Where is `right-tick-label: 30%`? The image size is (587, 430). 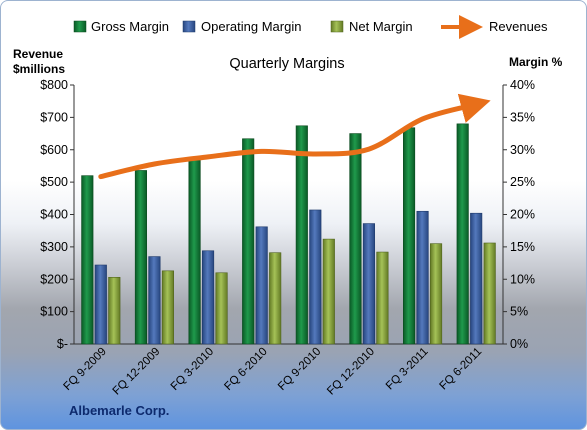
right-tick-label: 30% is located at coordinates (522, 150).